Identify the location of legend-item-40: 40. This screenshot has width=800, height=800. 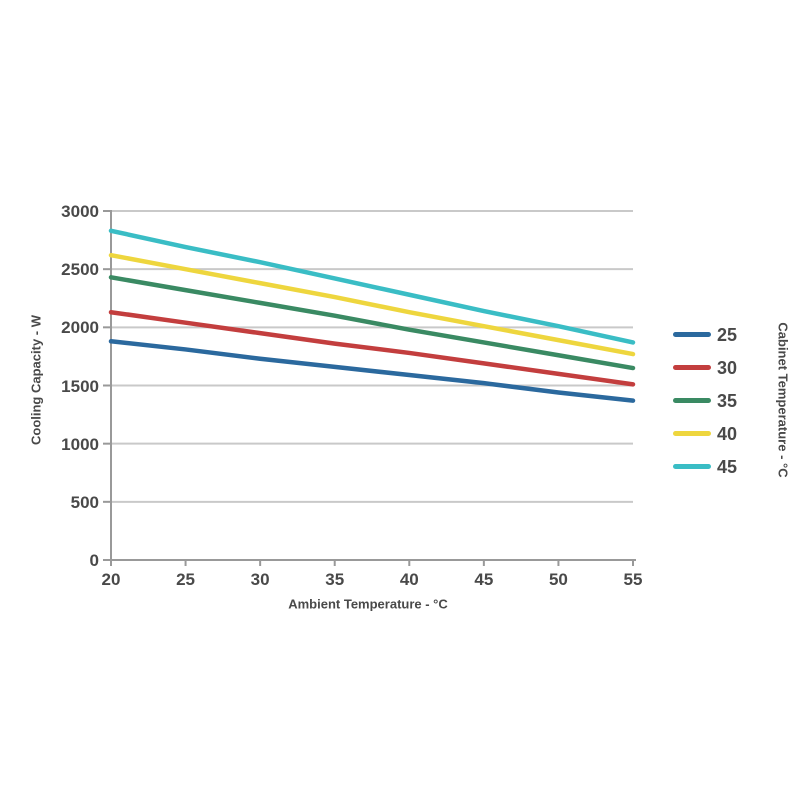
(705, 433).